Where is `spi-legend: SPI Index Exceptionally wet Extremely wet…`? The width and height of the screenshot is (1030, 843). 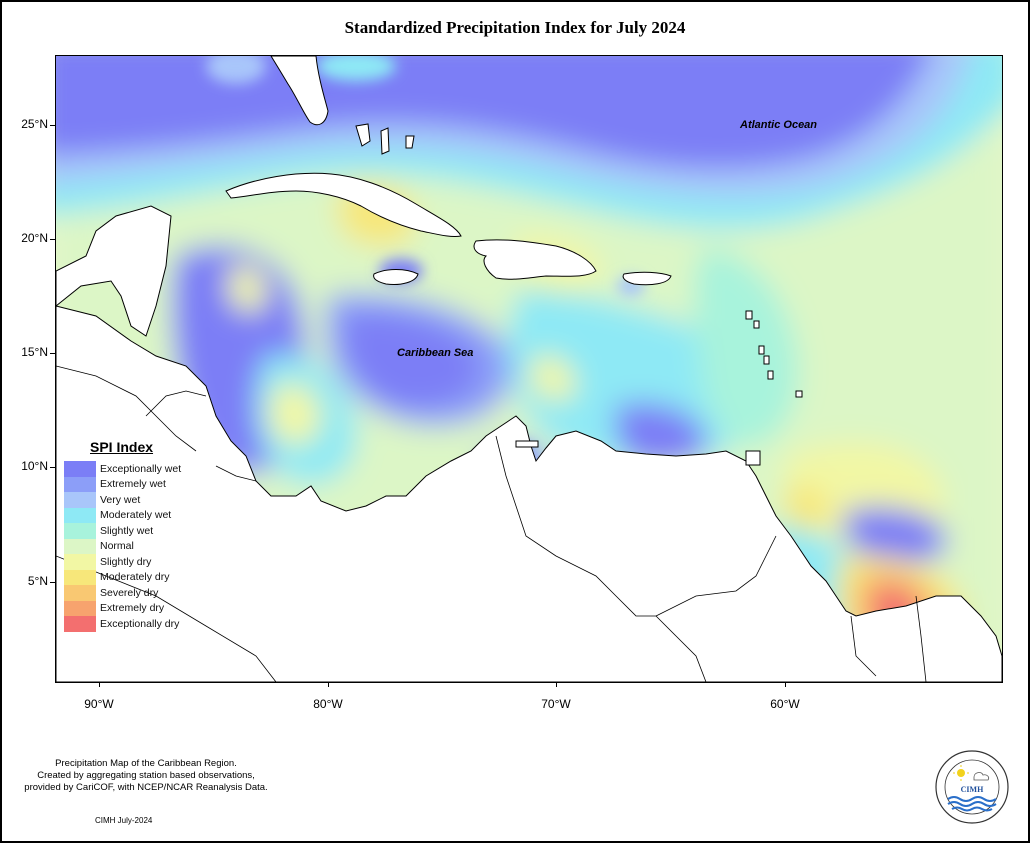 spi-legend: SPI Index Exceptionally wet Extremely wet… is located at coordinates (122, 535).